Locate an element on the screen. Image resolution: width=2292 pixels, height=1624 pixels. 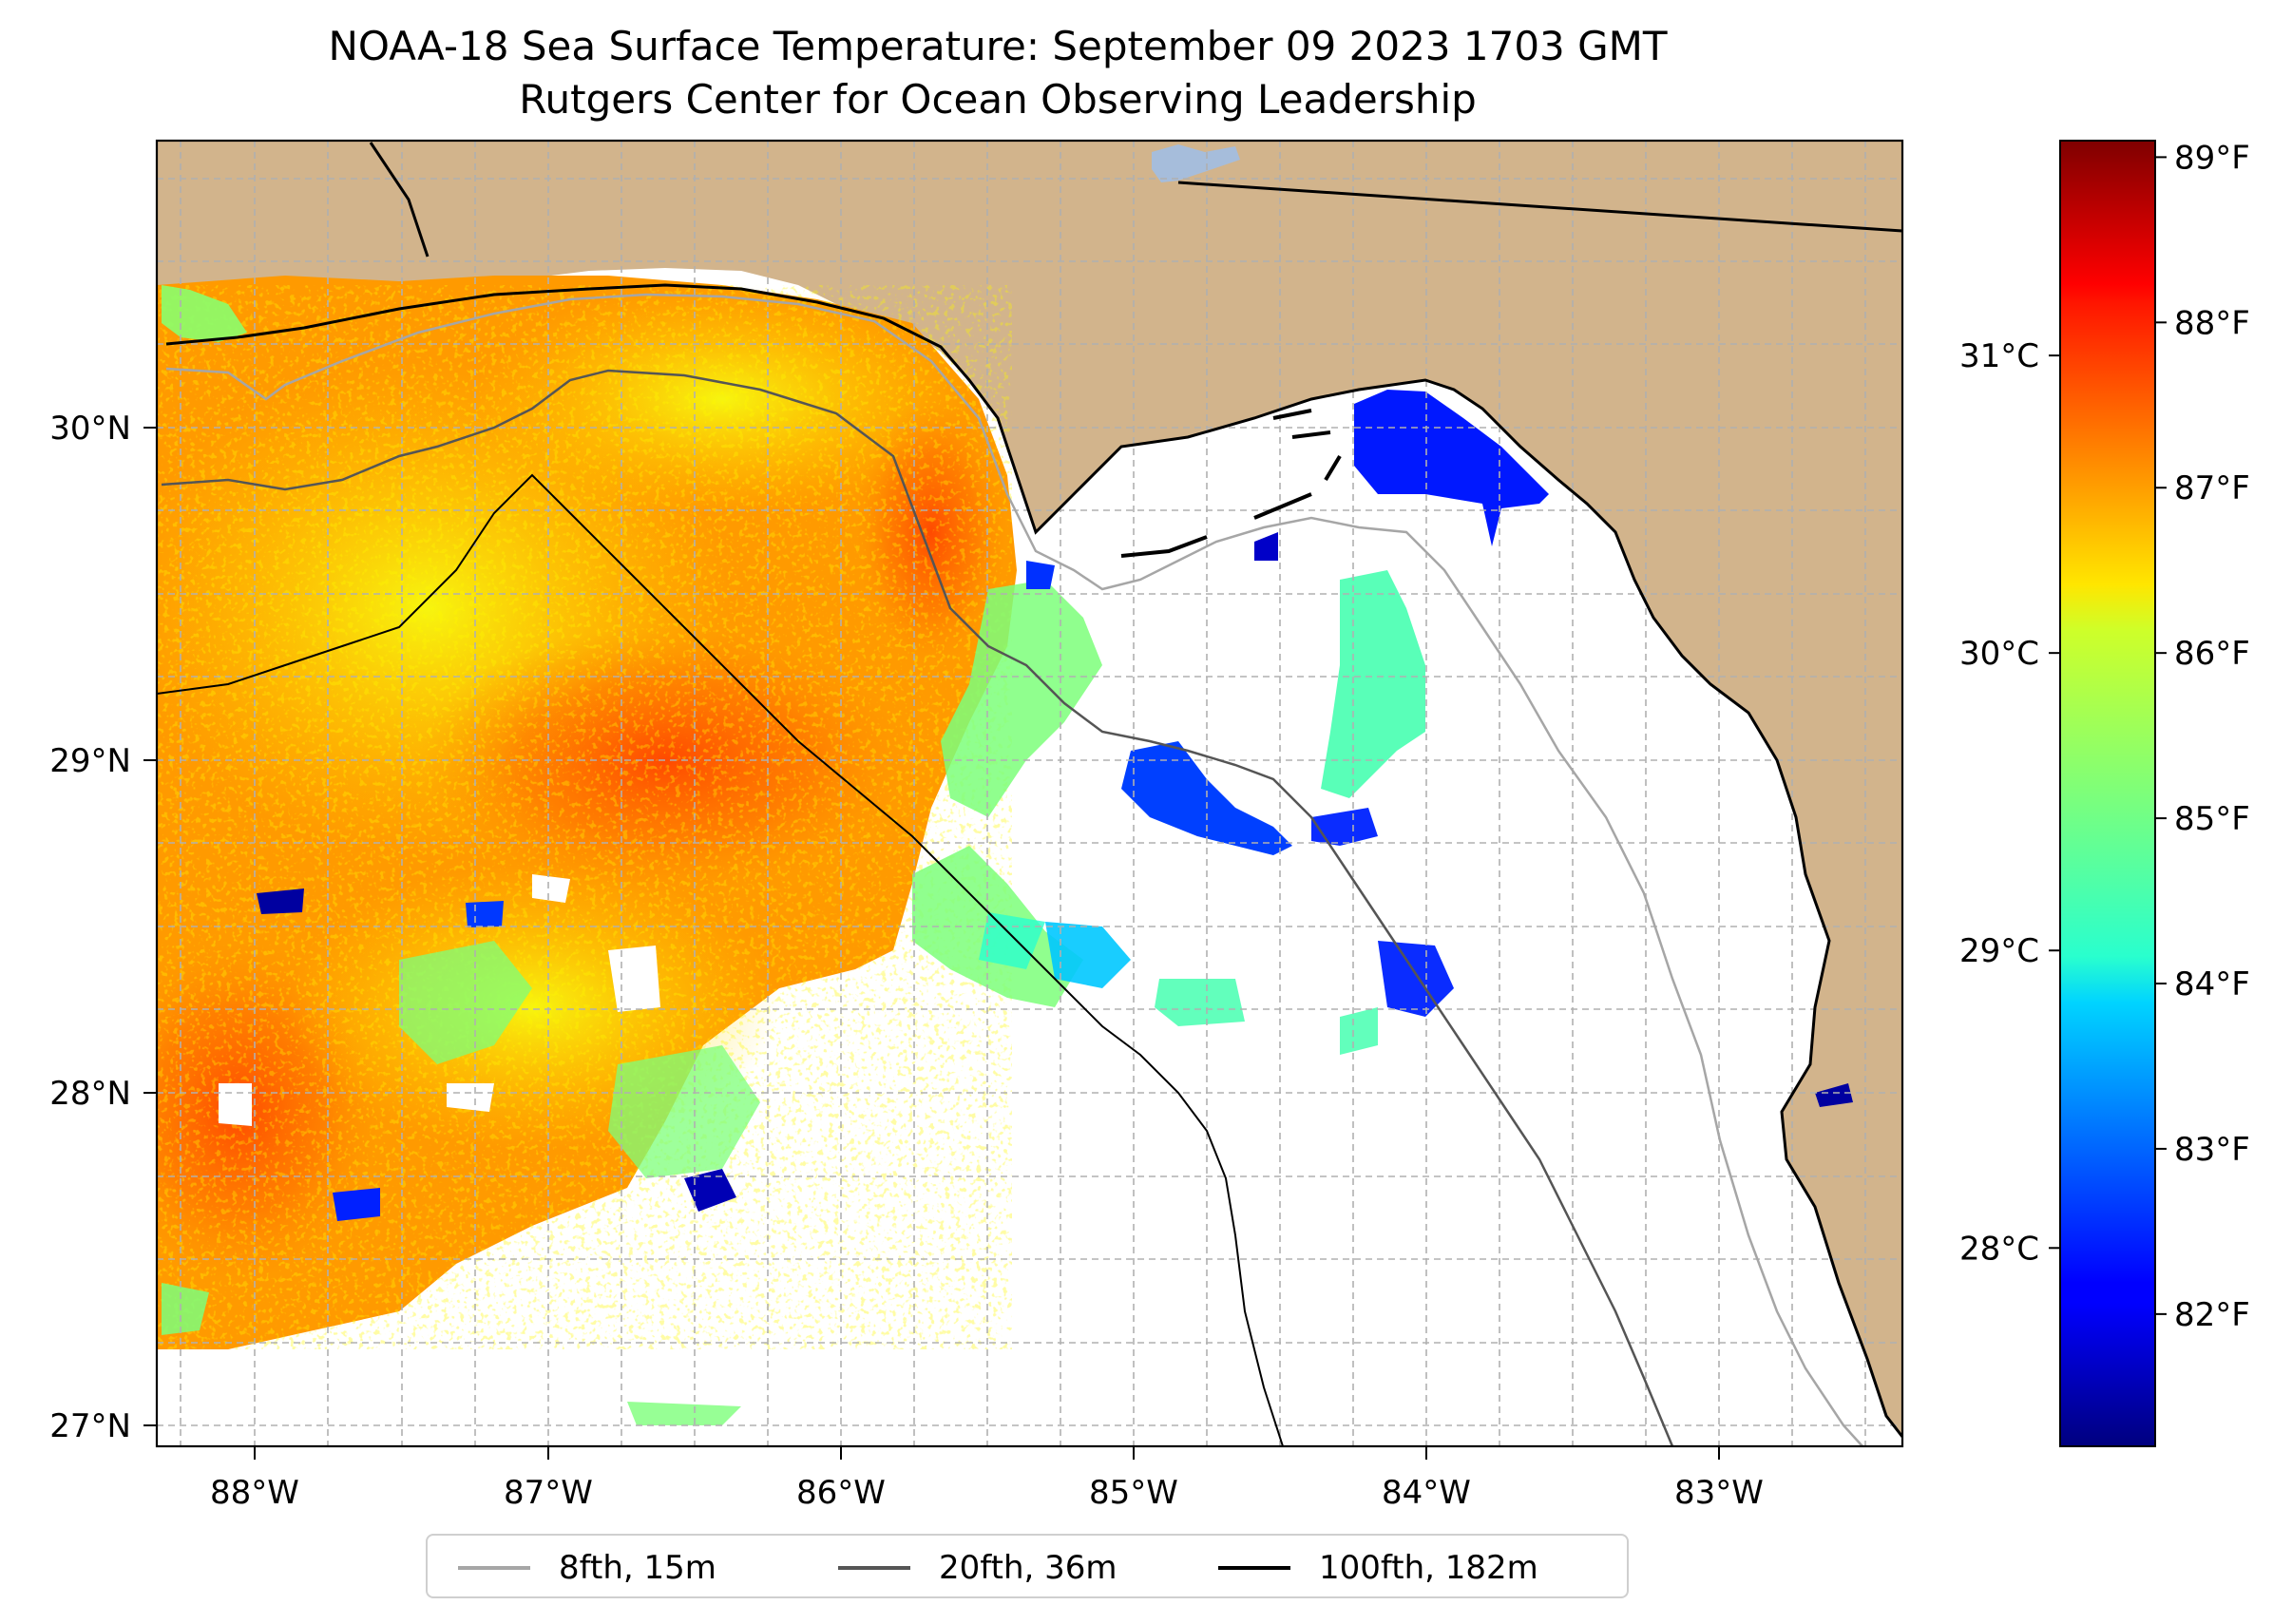
state-boundary is located at coordinates (1135, 200).